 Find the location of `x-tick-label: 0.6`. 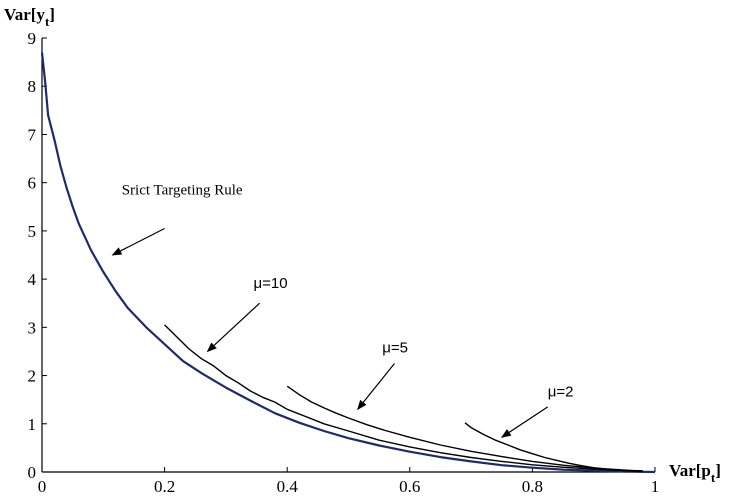

x-tick-label: 0.6 is located at coordinates (409, 486).